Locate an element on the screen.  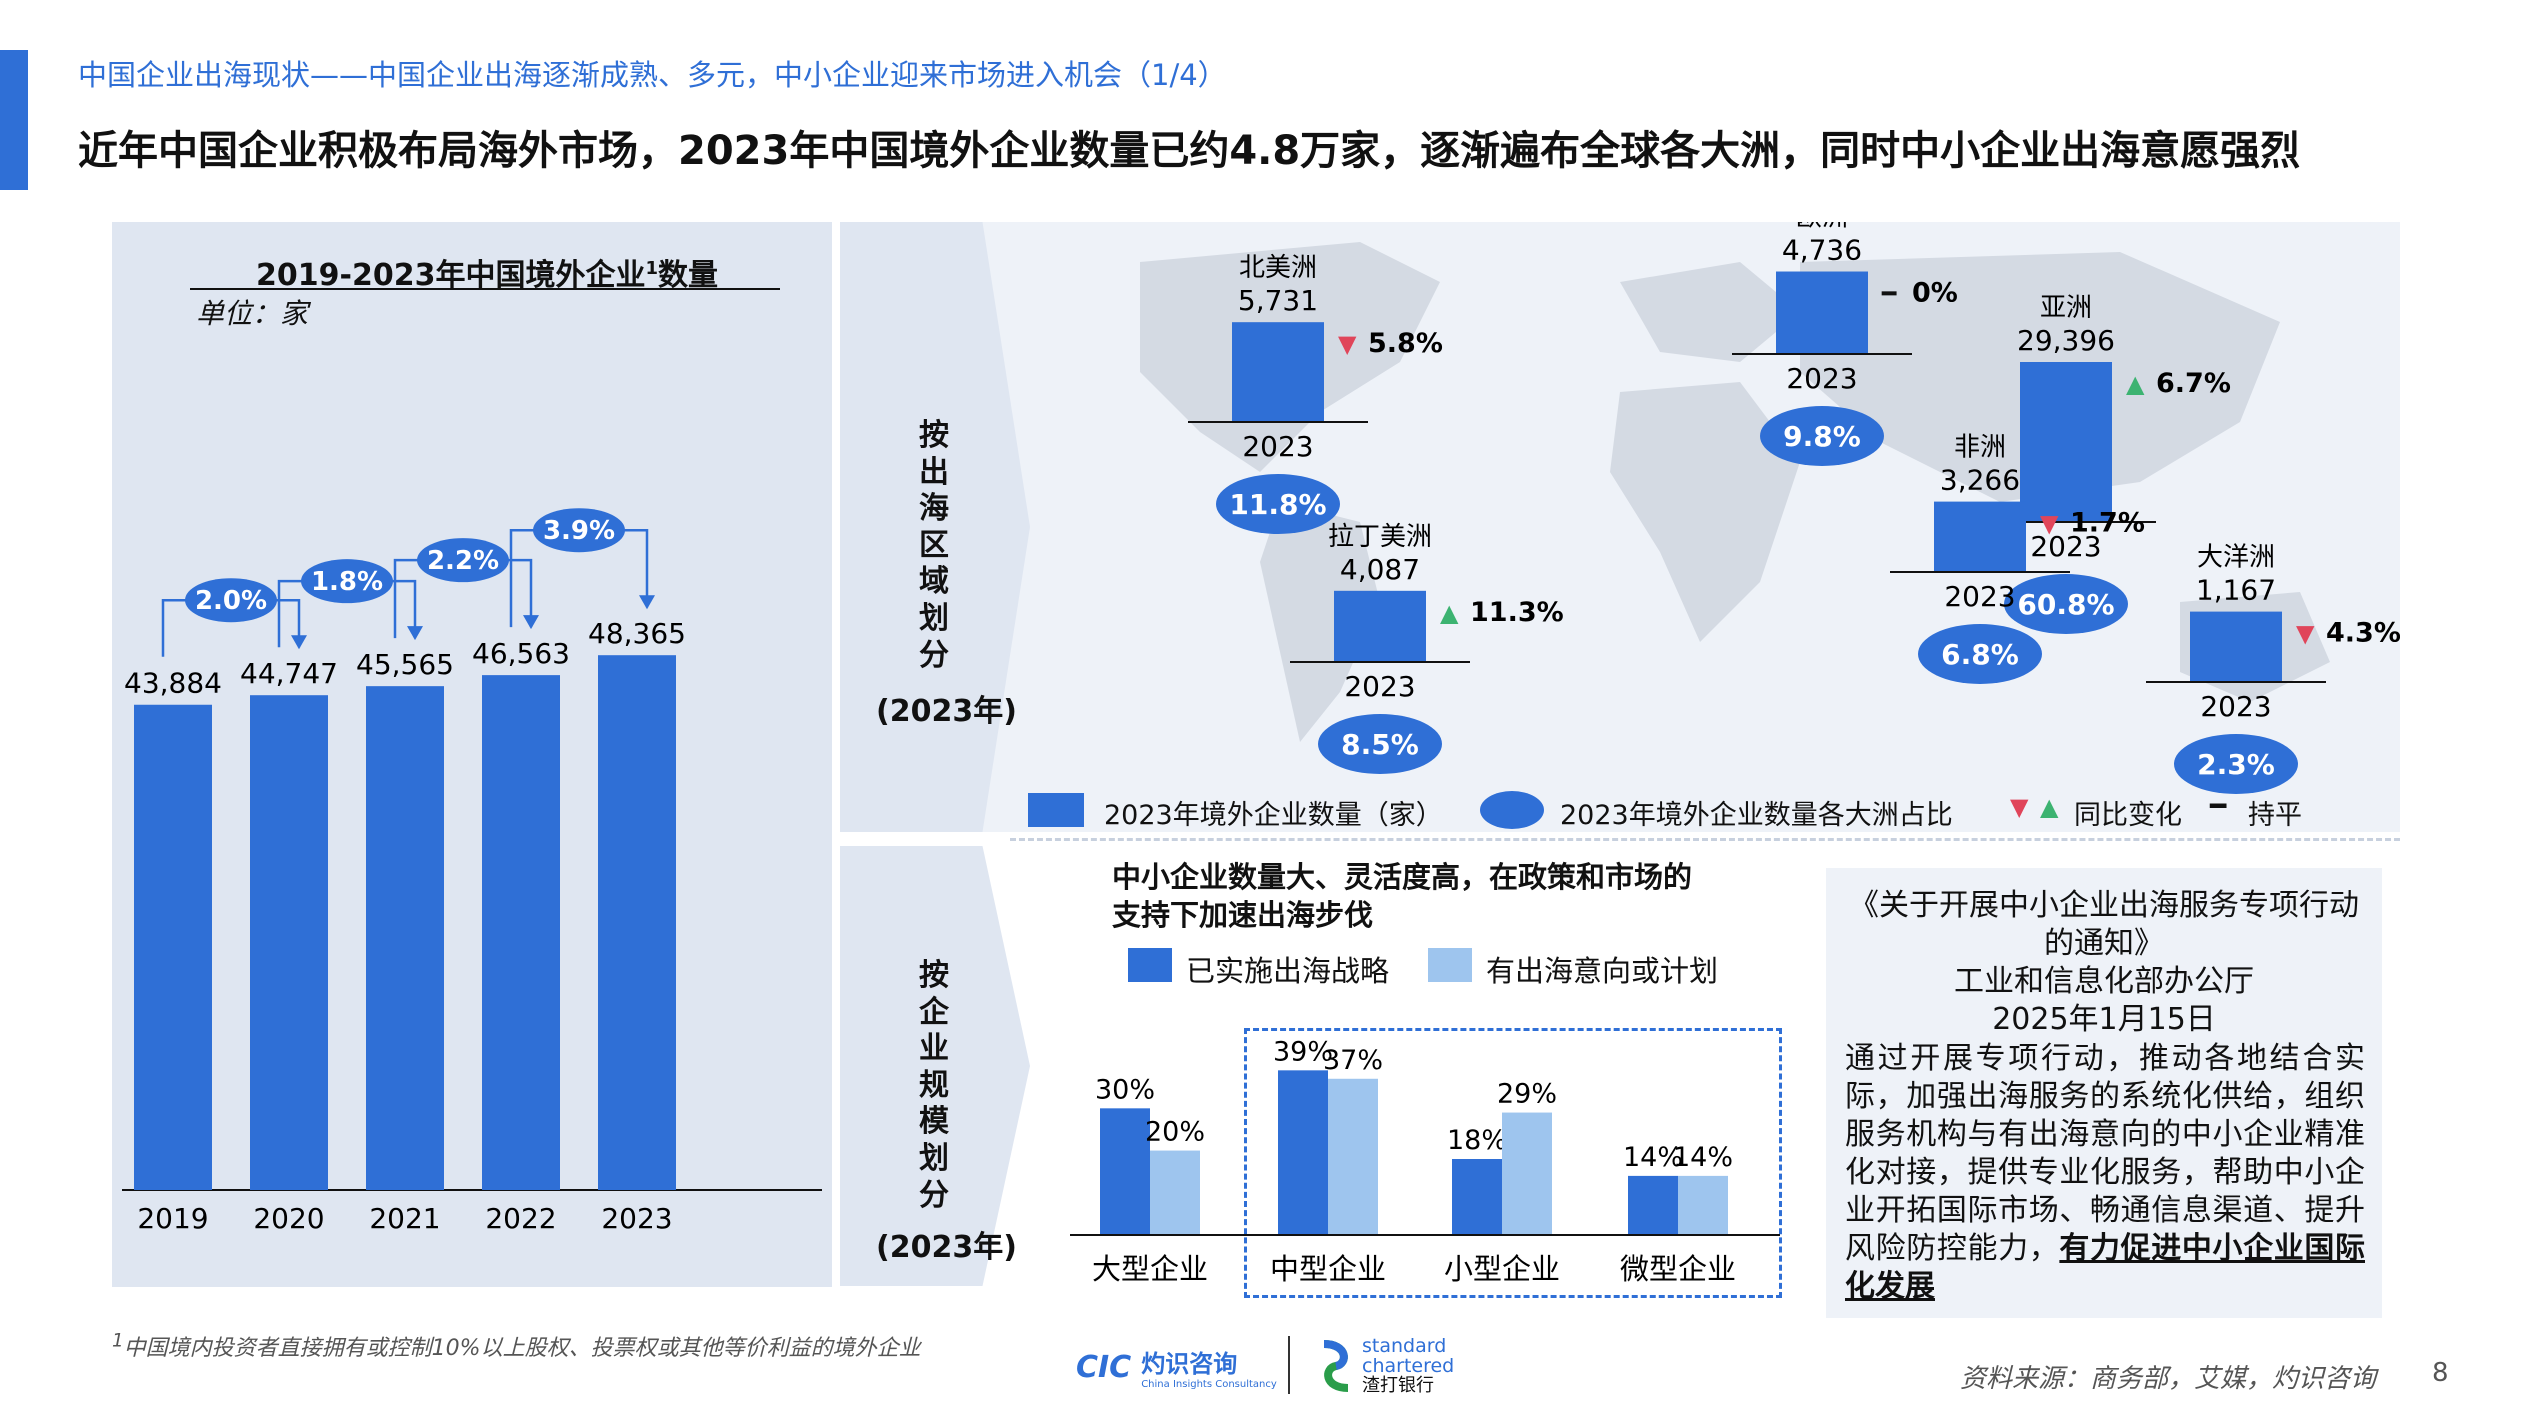
yearly-chart-title: 2019-2023年中国境外企业1数量 is located at coordinates (487, 272).